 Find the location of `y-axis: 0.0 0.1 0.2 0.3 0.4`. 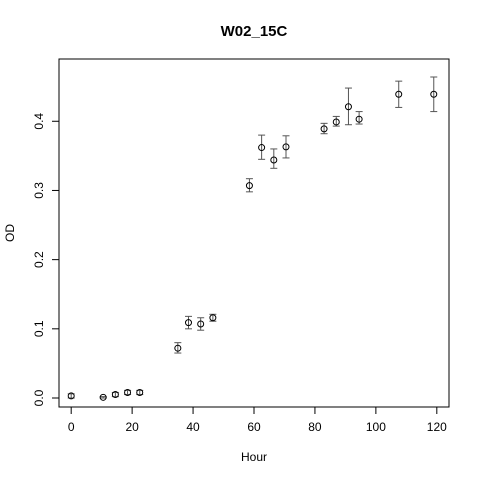

y-axis: 0.0 0.1 0.2 0.3 0.4 is located at coordinates (45, 259).